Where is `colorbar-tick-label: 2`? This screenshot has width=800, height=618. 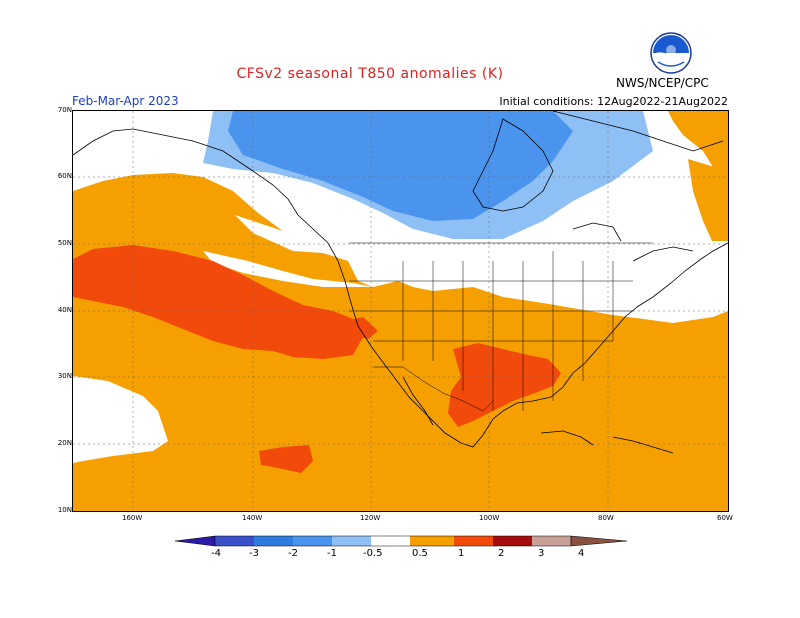 colorbar-tick-label: 2 is located at coordinates (501, 553).